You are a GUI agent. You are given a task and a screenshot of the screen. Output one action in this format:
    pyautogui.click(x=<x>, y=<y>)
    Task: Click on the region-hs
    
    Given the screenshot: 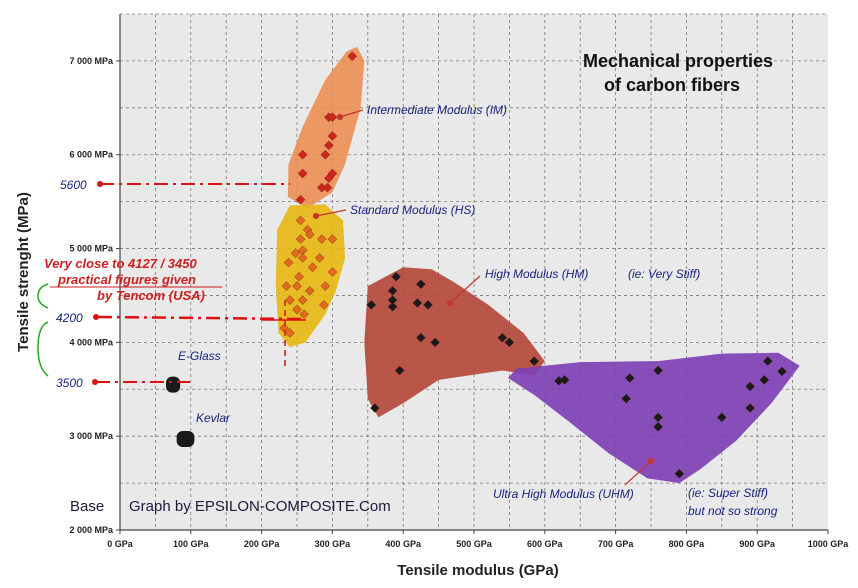 What is the action you would take?
    pyautogui.click(x=310, y=276)
    